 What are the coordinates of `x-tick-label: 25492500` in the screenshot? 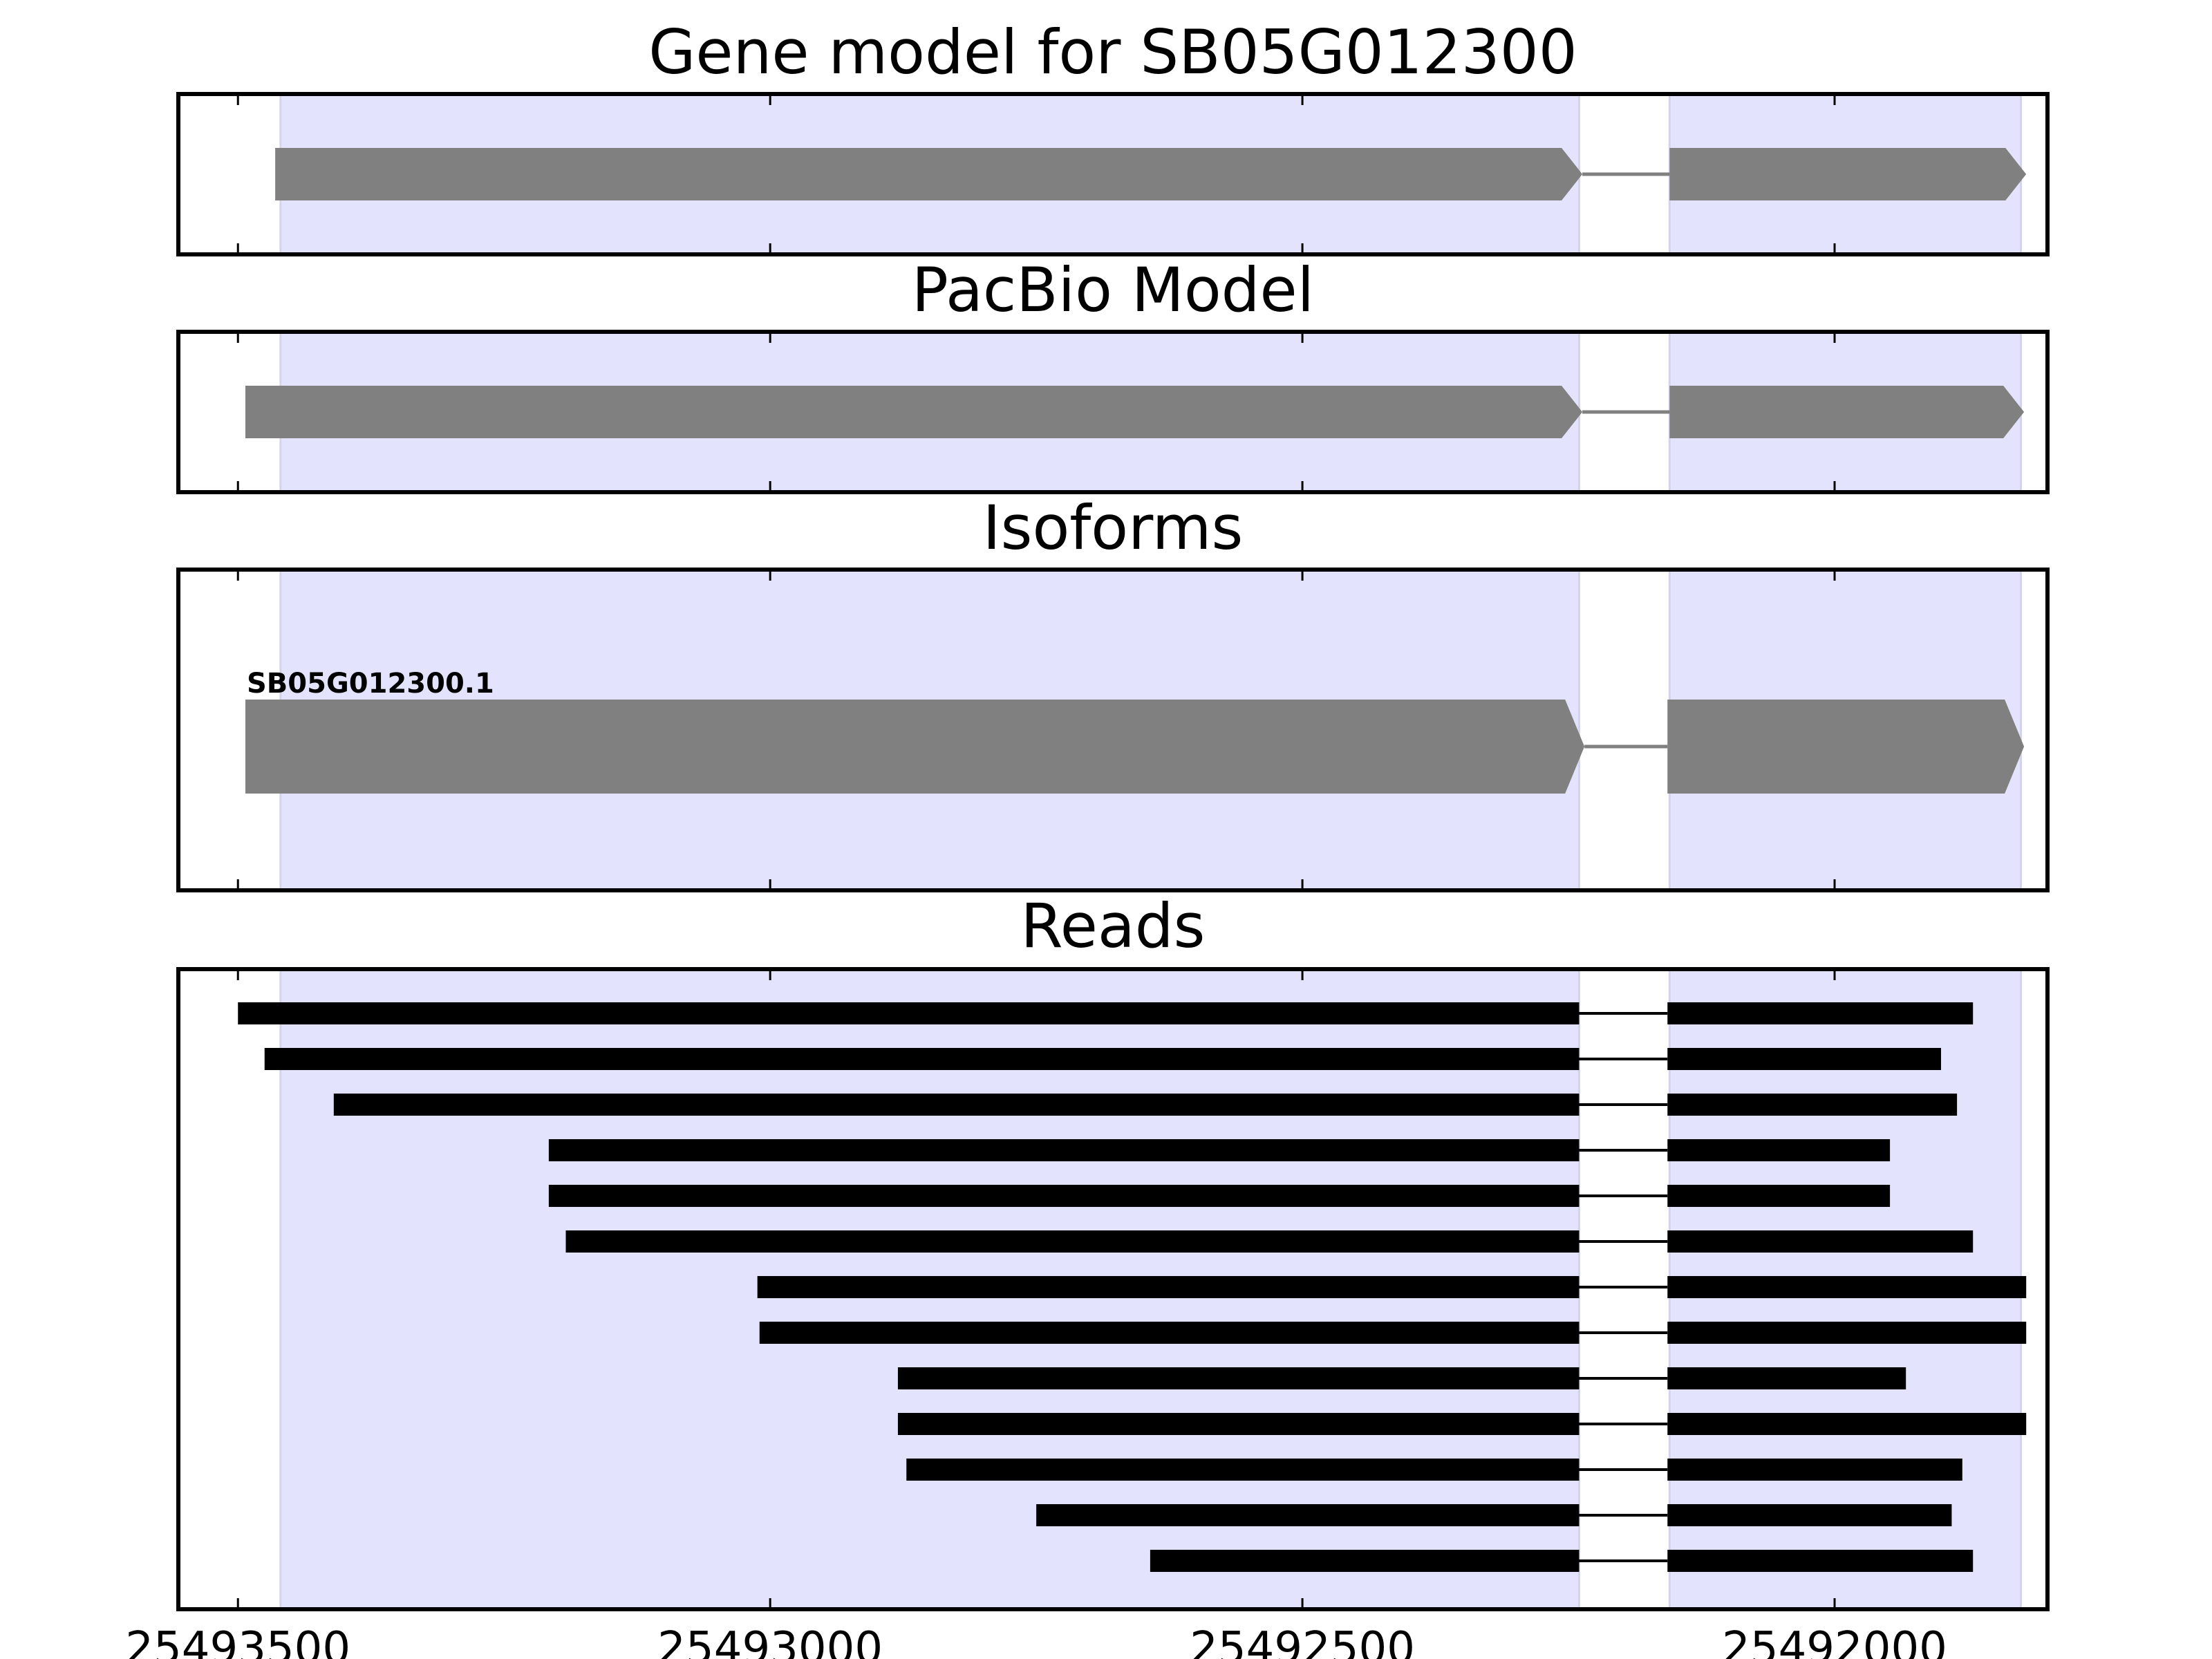 It's located at (1302, 1641).